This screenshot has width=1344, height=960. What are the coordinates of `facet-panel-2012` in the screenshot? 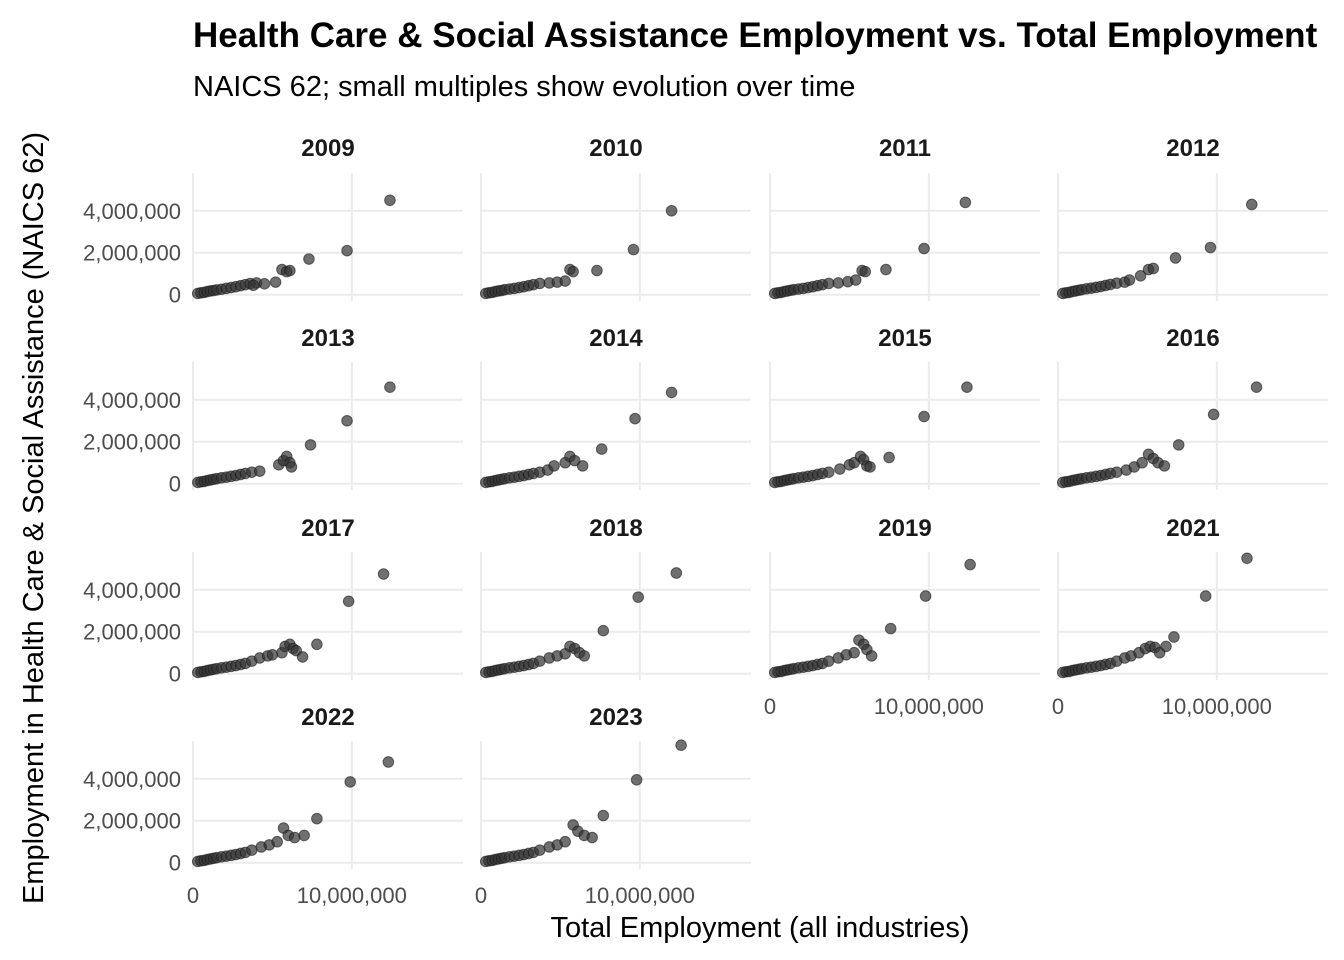 It's located at (1192, 237).